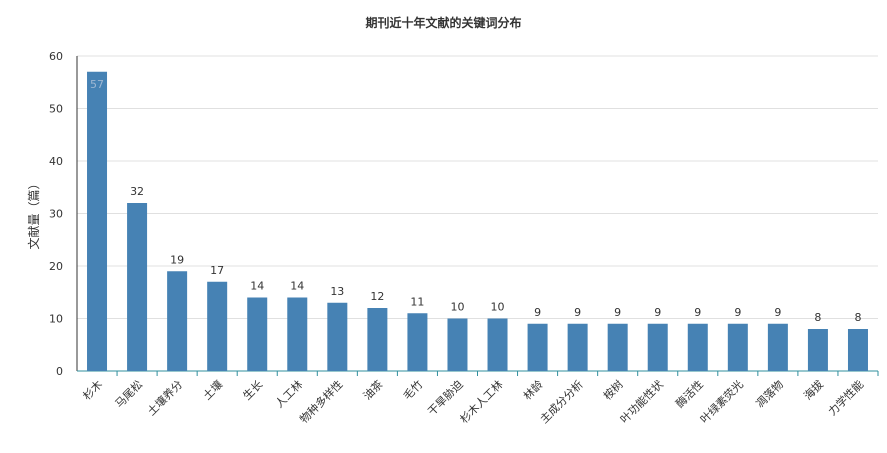  I want to click on data-label: 13, so click(337, 291).